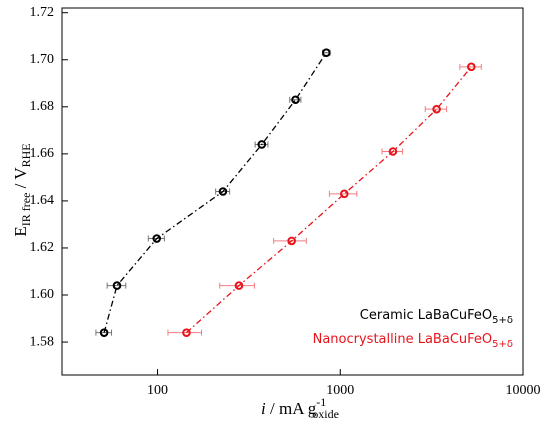 Image resolution: width=541 pixels, height=427 pixels. What do you see at coordinates (321, 402) in the screenshot?
I see `x-label-part: -1` at bounding box center [321, 402].